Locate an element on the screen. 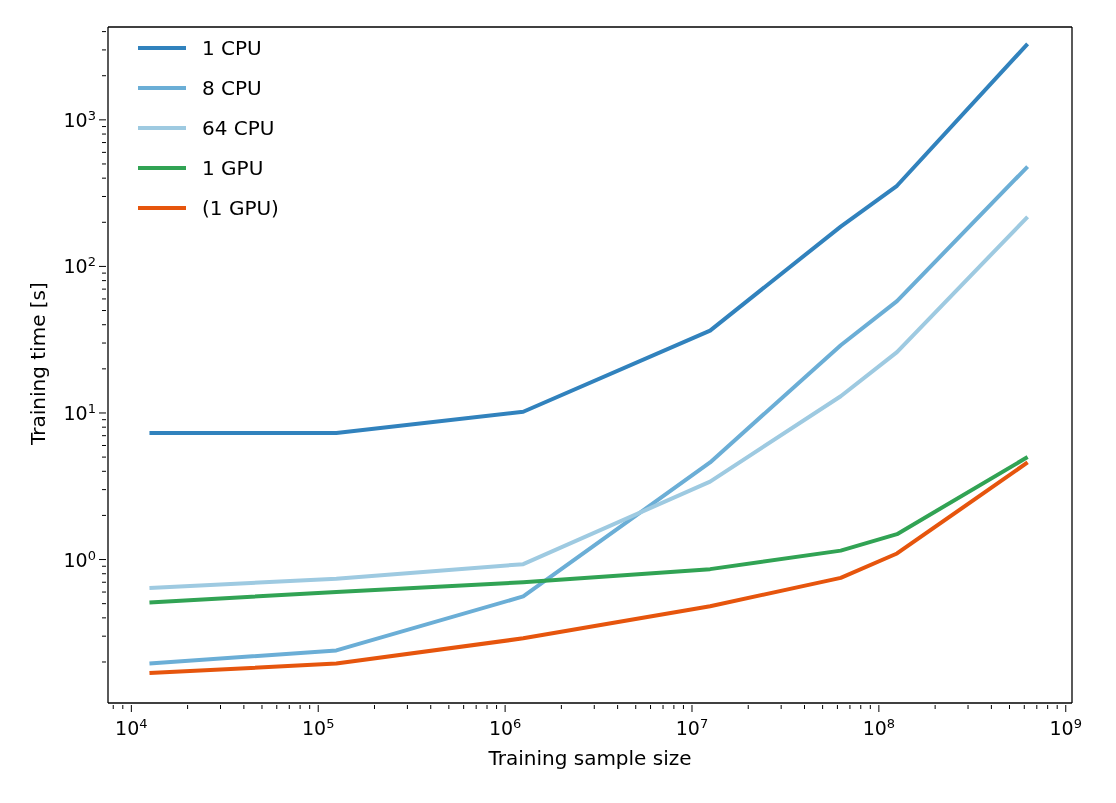 The height and width of the screenshot is (803, 1116). x-tick-label: 10$^{9}$ is located at coordinates (1065, 727).